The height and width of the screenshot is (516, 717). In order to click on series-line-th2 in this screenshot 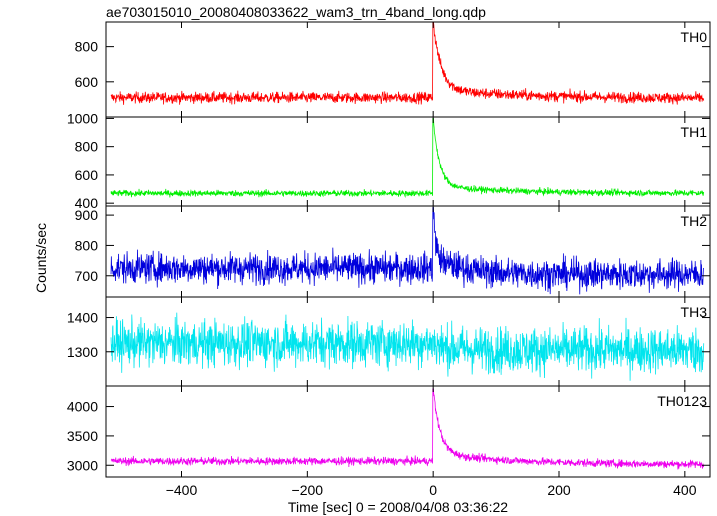, I will do `click(407, 251)`.